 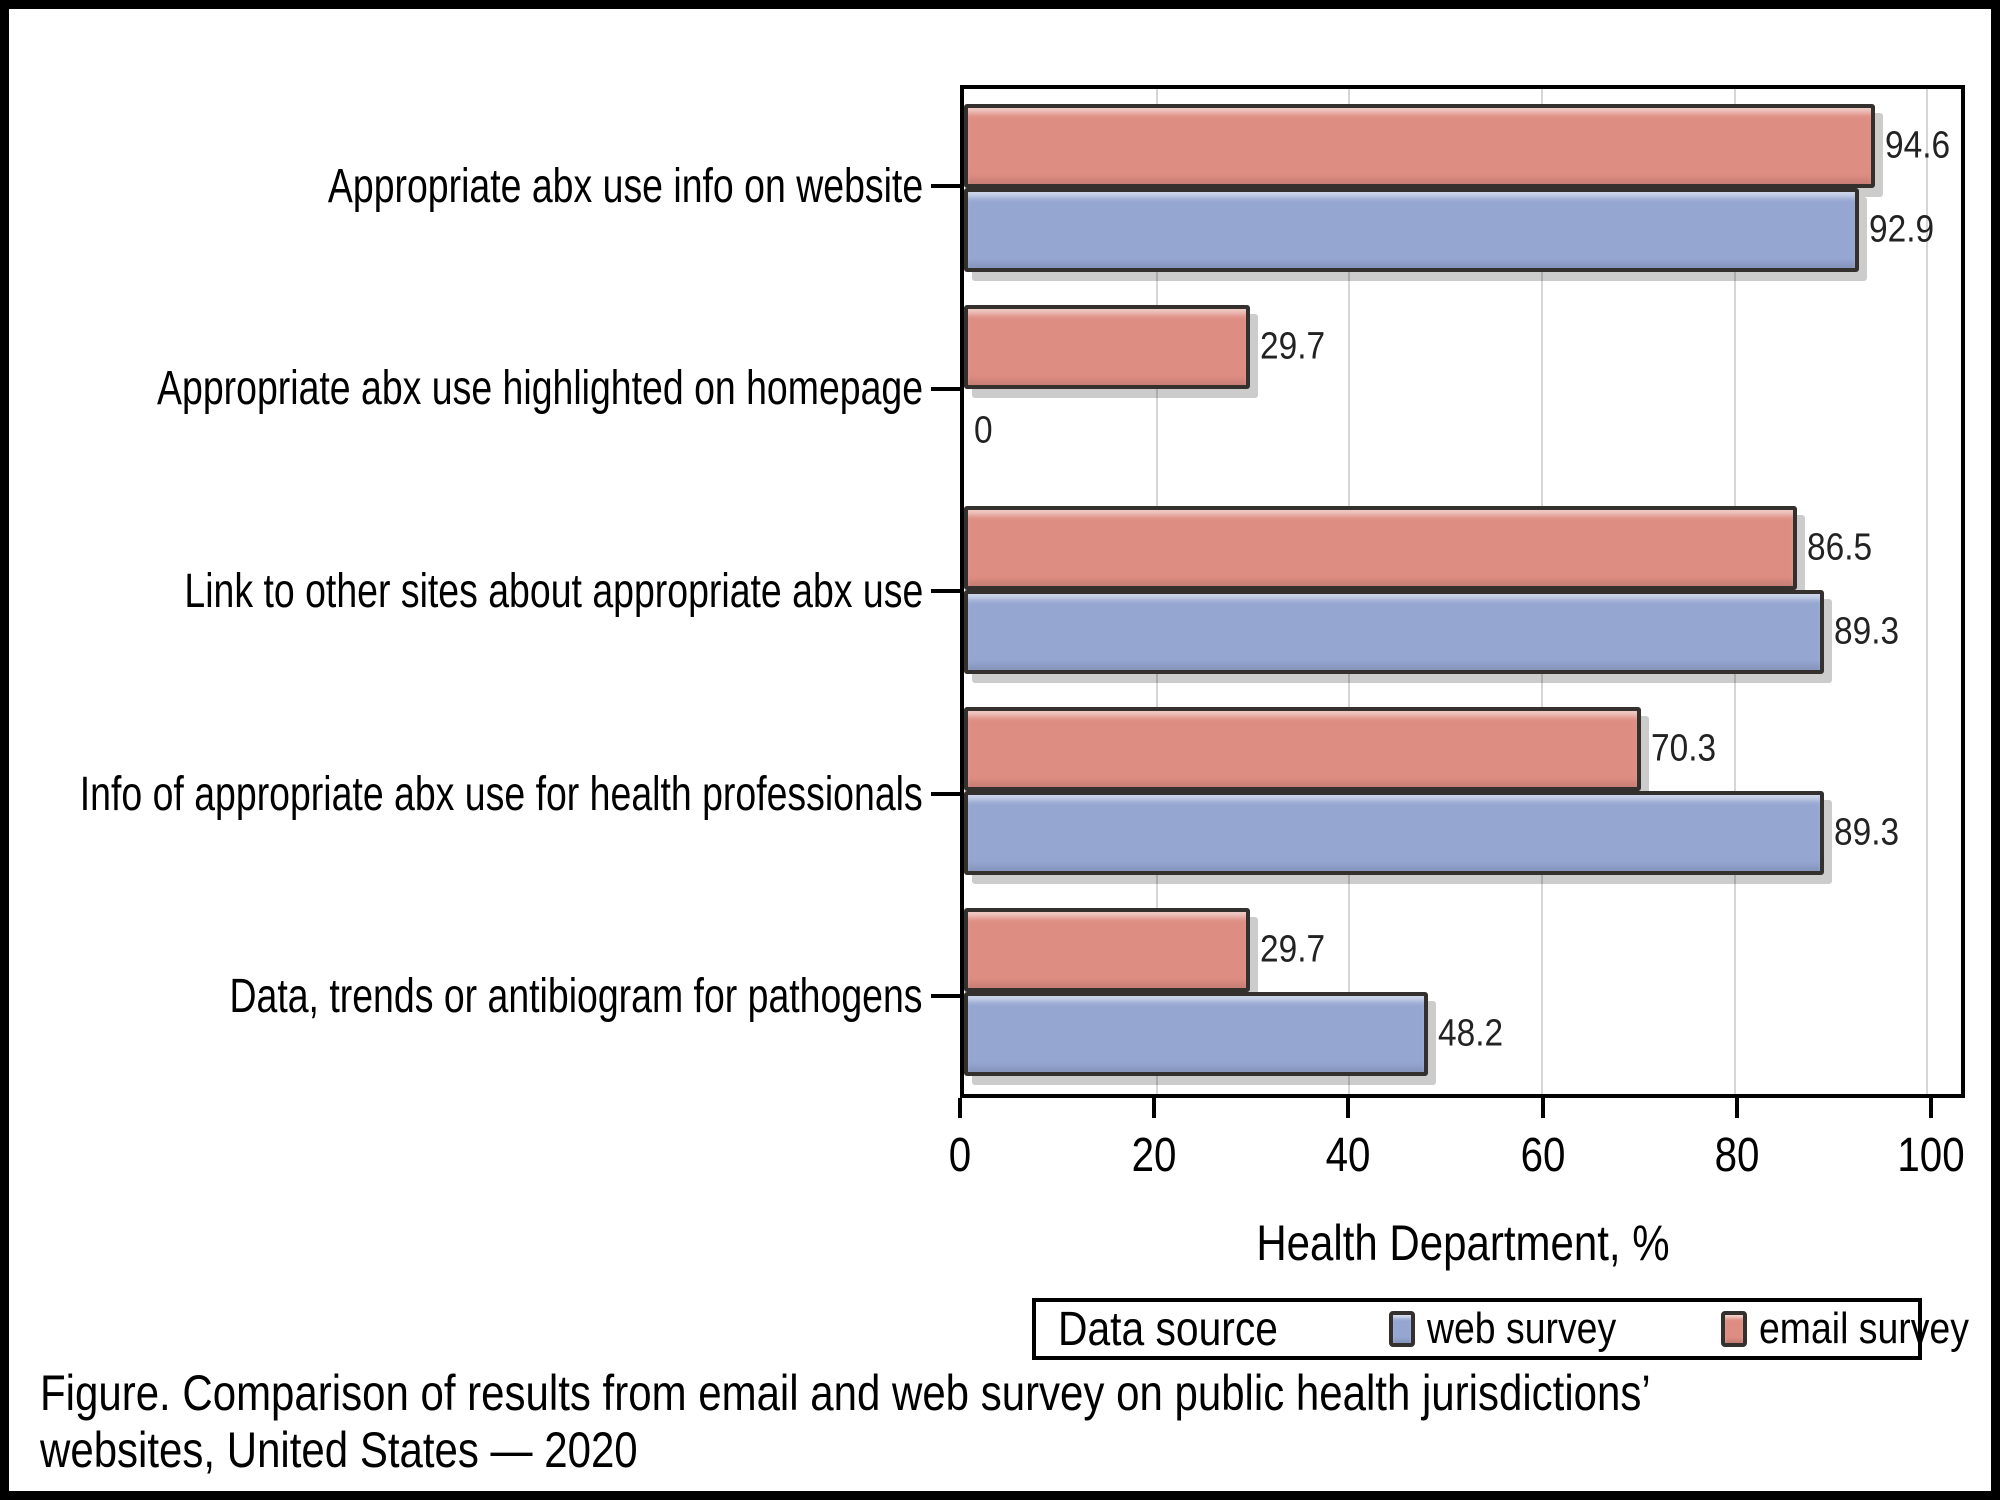 I want to click on bar-group-1: 94.6 92.9, so click(x=1462, y=189).